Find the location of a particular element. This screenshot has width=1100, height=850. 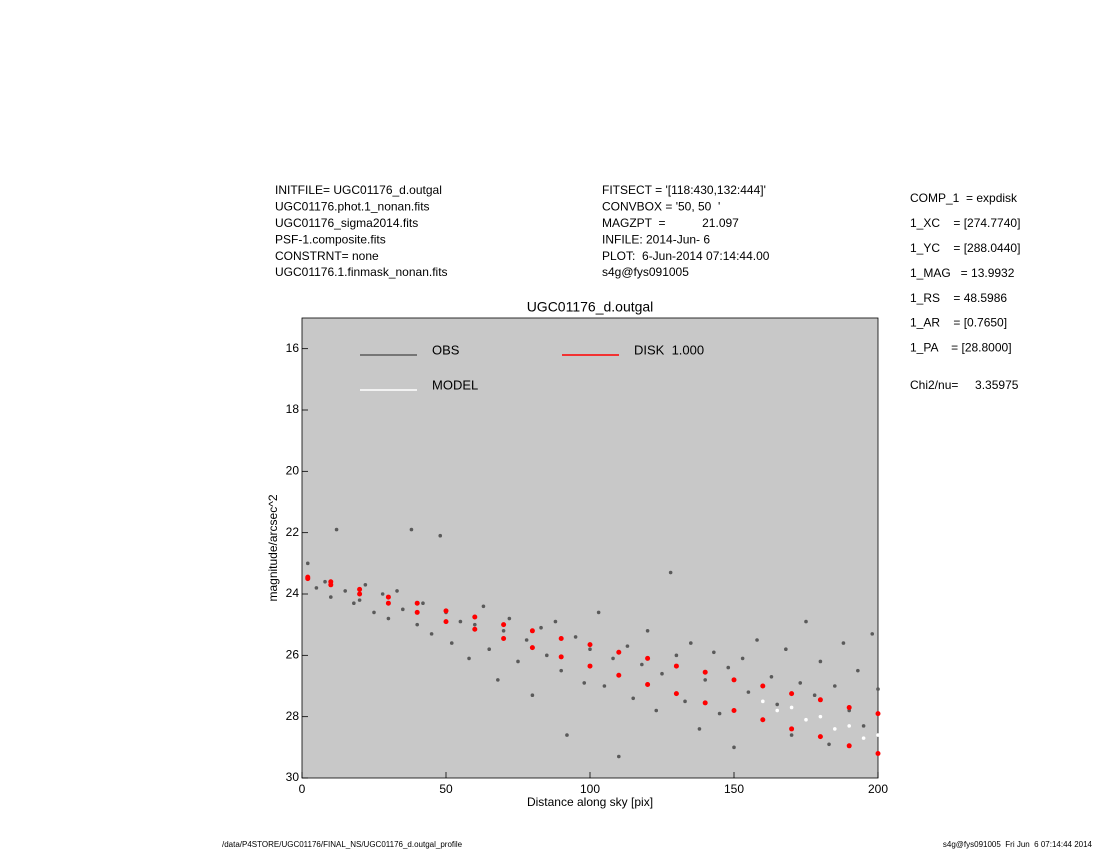

y-tick-label: 28 is located at coordinates (293, 716).